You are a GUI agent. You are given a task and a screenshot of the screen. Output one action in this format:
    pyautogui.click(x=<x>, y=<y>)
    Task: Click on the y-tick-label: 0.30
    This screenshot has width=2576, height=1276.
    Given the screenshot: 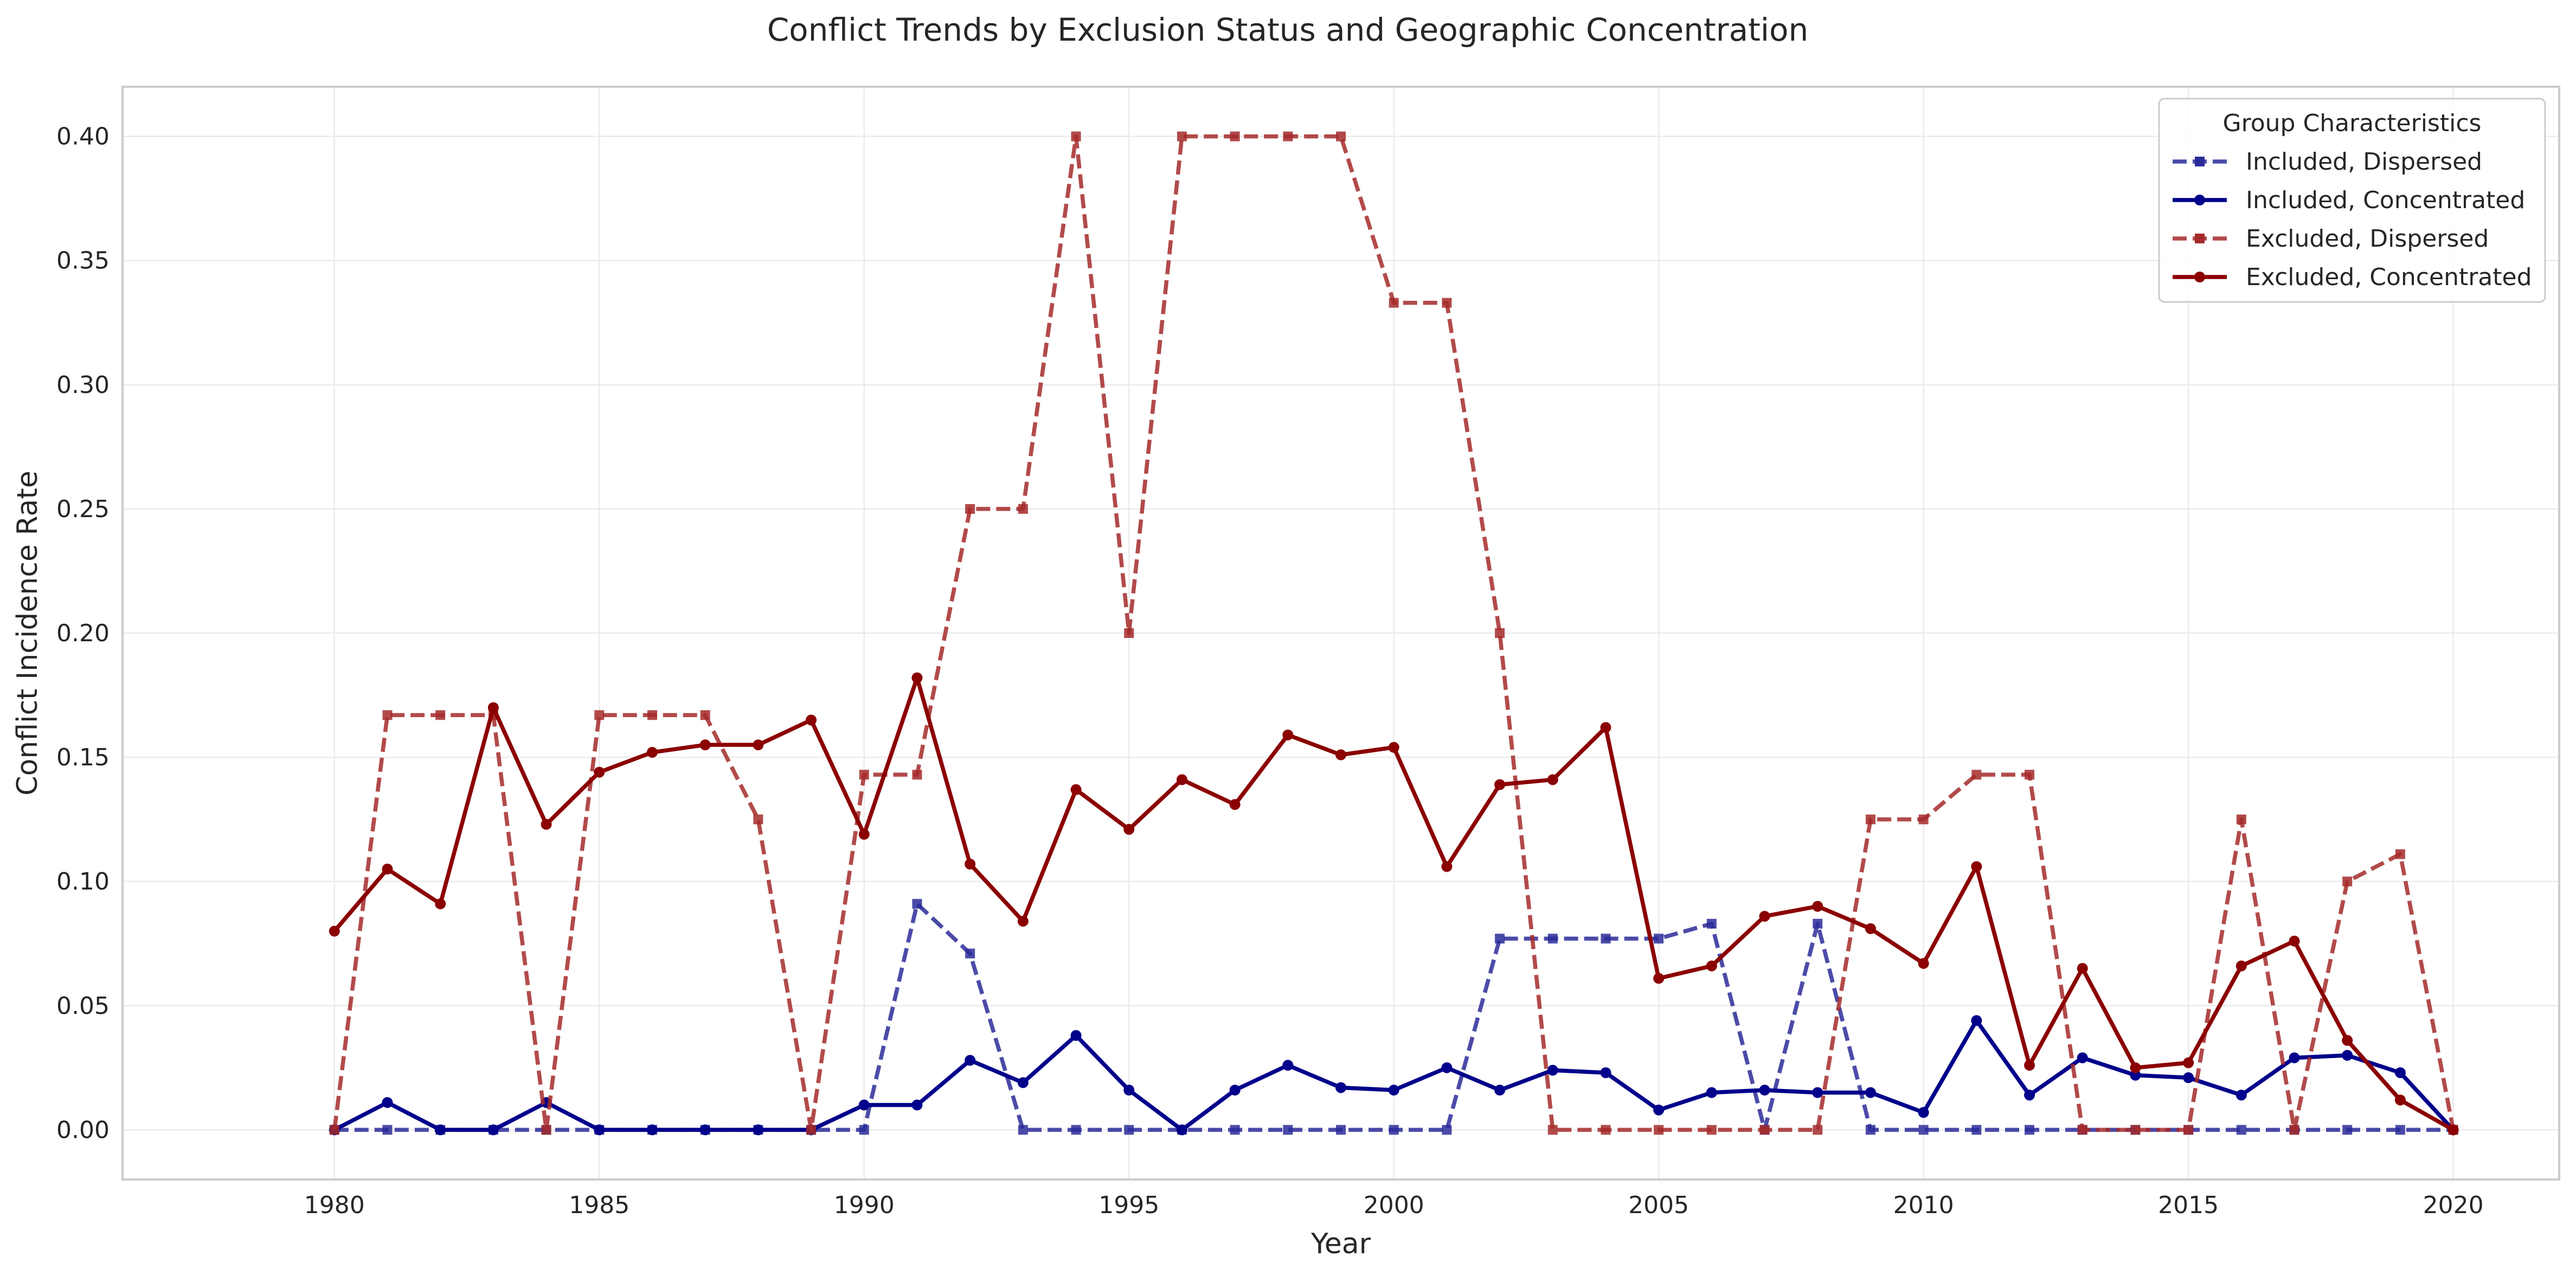 What is the action you would take?
    pyautogui.click(x=83, y=385)
    